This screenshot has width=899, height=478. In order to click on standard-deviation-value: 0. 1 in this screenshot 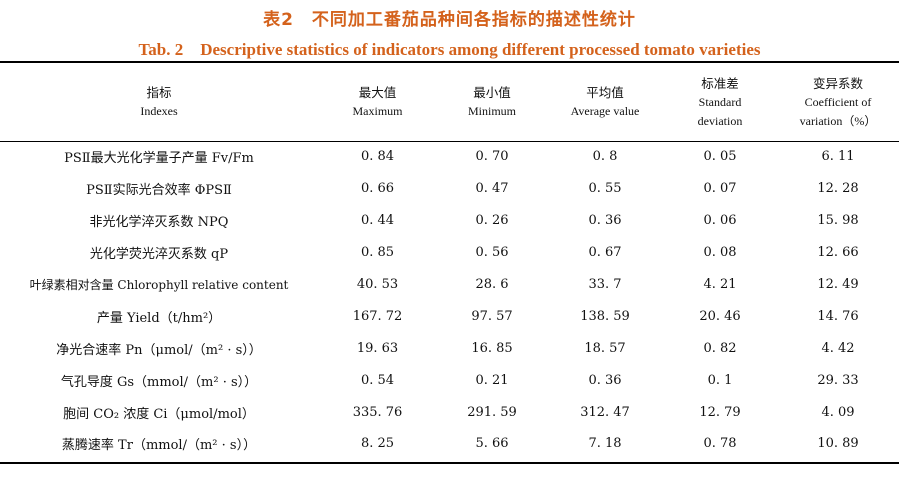, I will do `click(720, 380)`.